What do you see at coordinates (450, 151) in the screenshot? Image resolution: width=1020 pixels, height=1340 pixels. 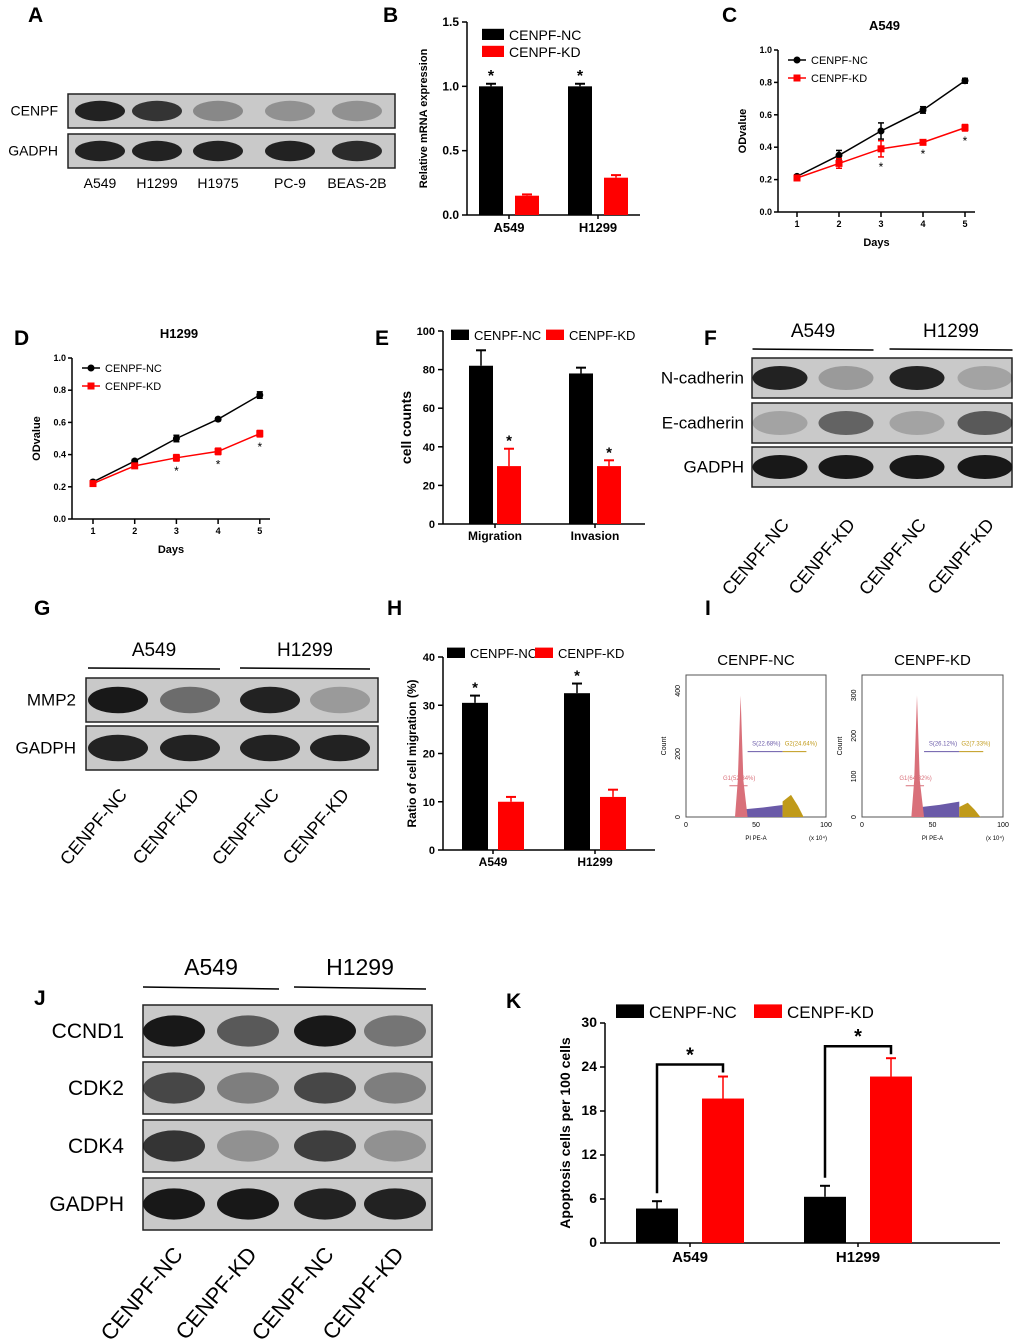 I see `y-tick-label: 0.5` at bounding box center [450, 151].